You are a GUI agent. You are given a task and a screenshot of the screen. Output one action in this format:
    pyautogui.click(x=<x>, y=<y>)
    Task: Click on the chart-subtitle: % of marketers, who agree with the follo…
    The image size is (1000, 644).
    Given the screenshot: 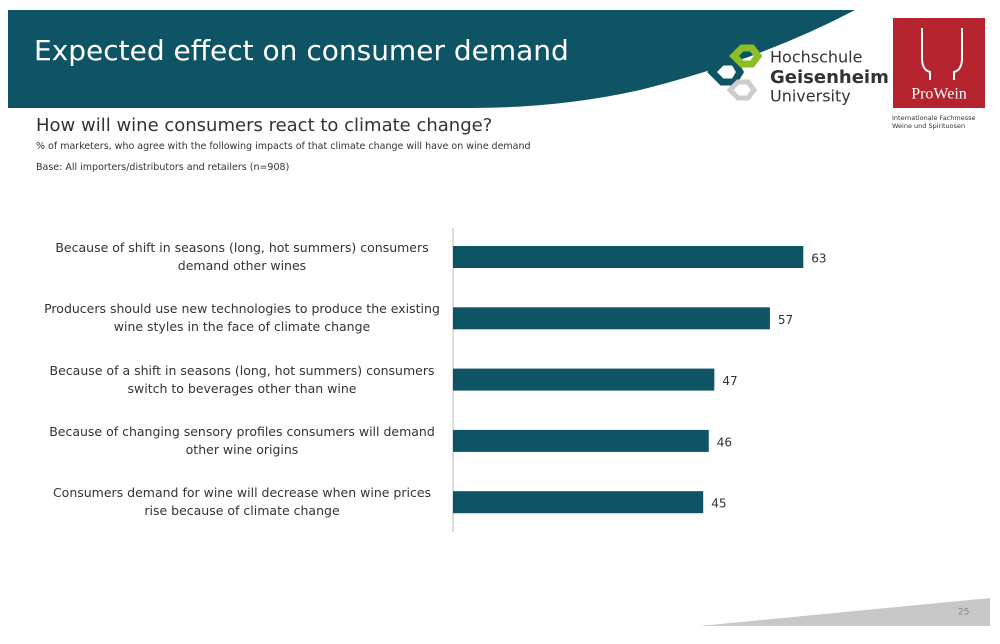 What is the action you would take?
    pyautogui.click(x=283, y=146)
    